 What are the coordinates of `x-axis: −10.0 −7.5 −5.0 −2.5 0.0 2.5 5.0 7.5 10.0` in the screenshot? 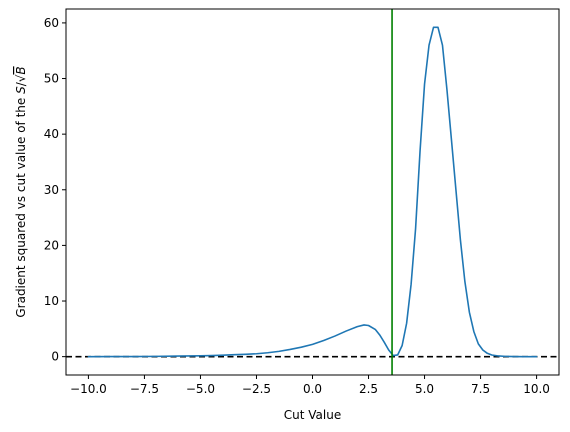 It's located at (310, 385).